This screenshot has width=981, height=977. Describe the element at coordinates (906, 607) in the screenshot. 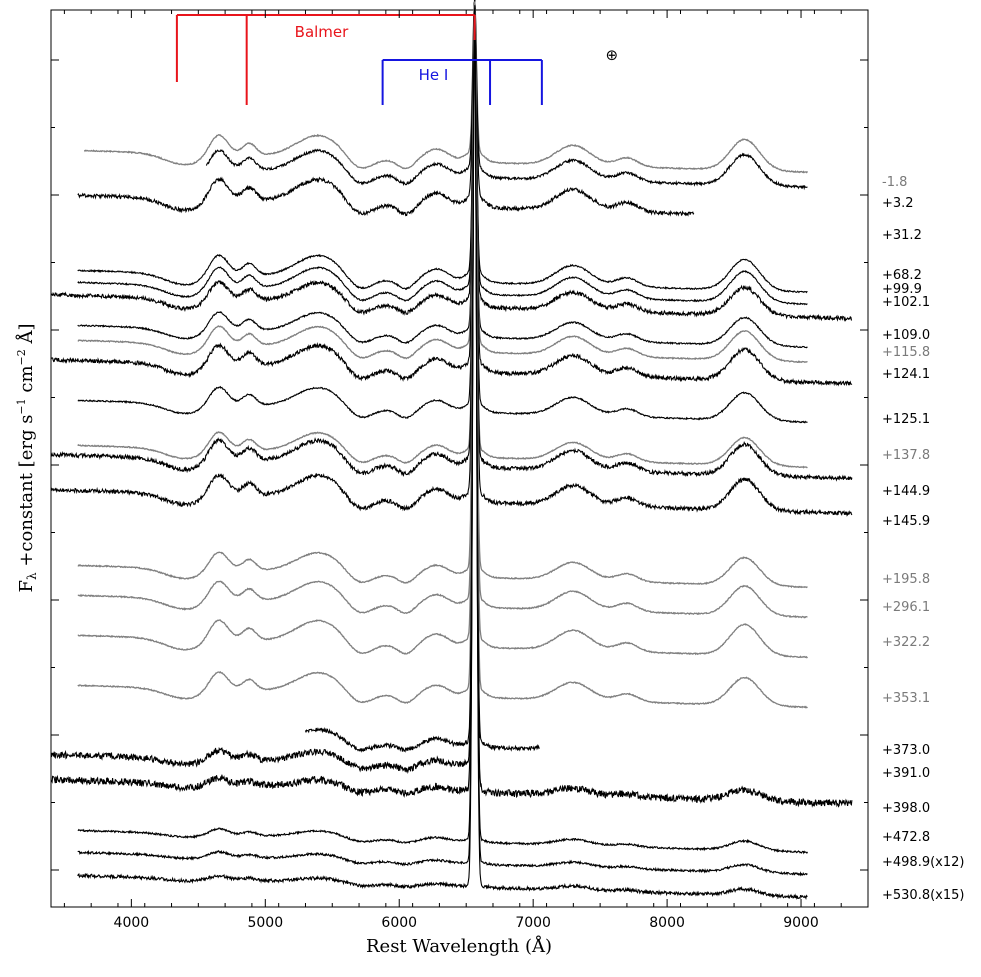

I see `epoch-label: +296.1` at that location.